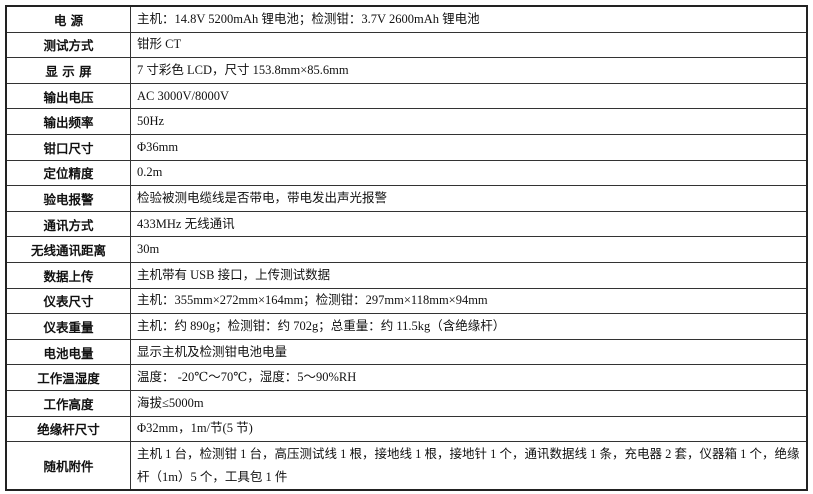  I want to click on table-row: 定位精度 0.2m, so click(406, 173).